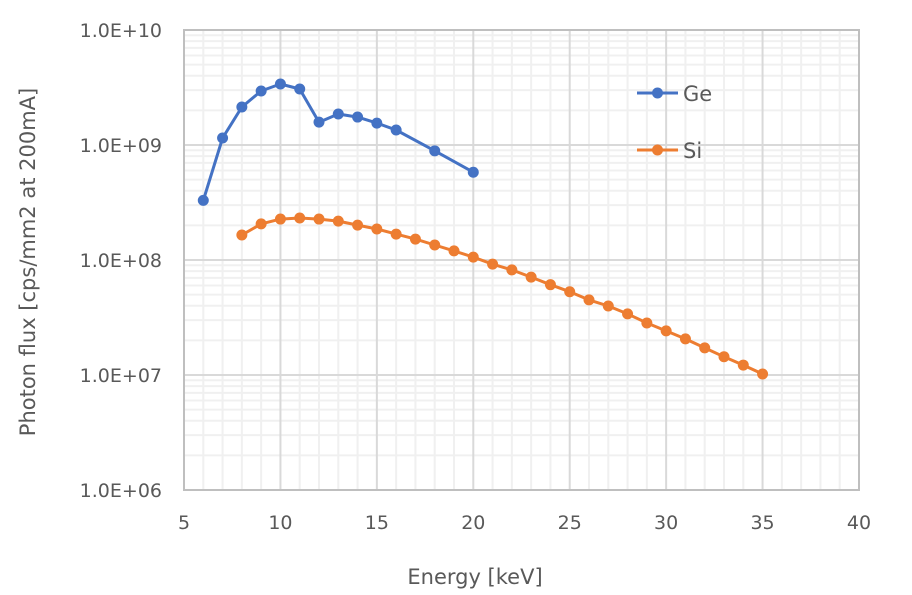 The height and width of the screenshot is (595, 912). What do you see at coordinates (121, 491) in the screenshot?
I see `y-tick-label: 1.0E+06` at bounding box center [121, 491].